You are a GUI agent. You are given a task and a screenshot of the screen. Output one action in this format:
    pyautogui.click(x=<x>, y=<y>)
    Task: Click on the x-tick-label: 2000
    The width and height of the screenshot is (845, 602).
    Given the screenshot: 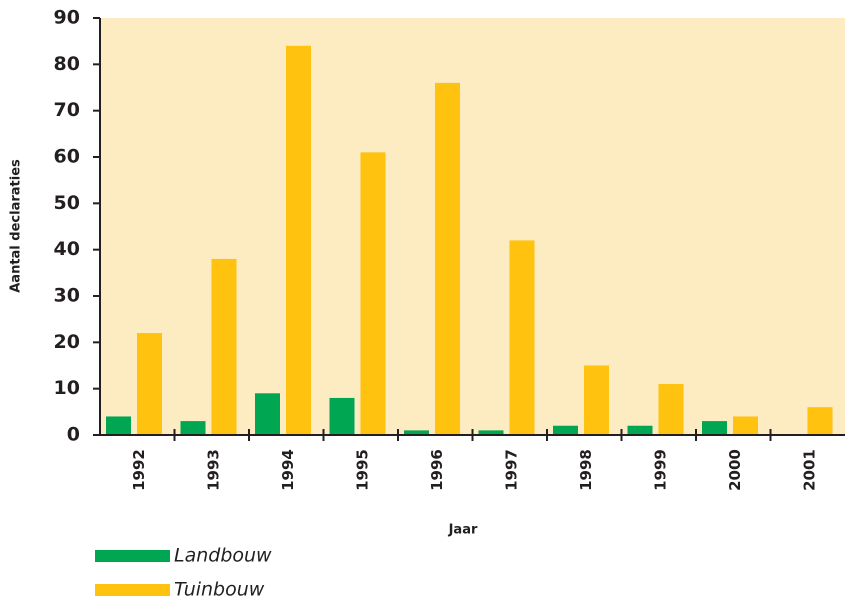 What is the action you would take?
    pyautogui.click(x=735, y=470)
    